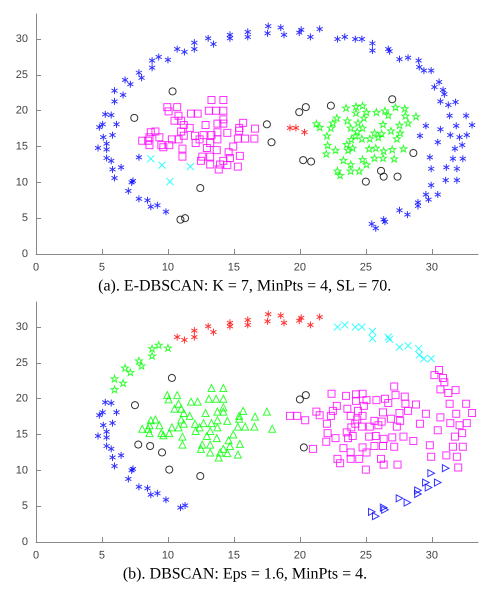  What do you see at coordinates (22, 434) in the screenshot?
I see `y-tick-label: 15` at bounding box center [22, 434].